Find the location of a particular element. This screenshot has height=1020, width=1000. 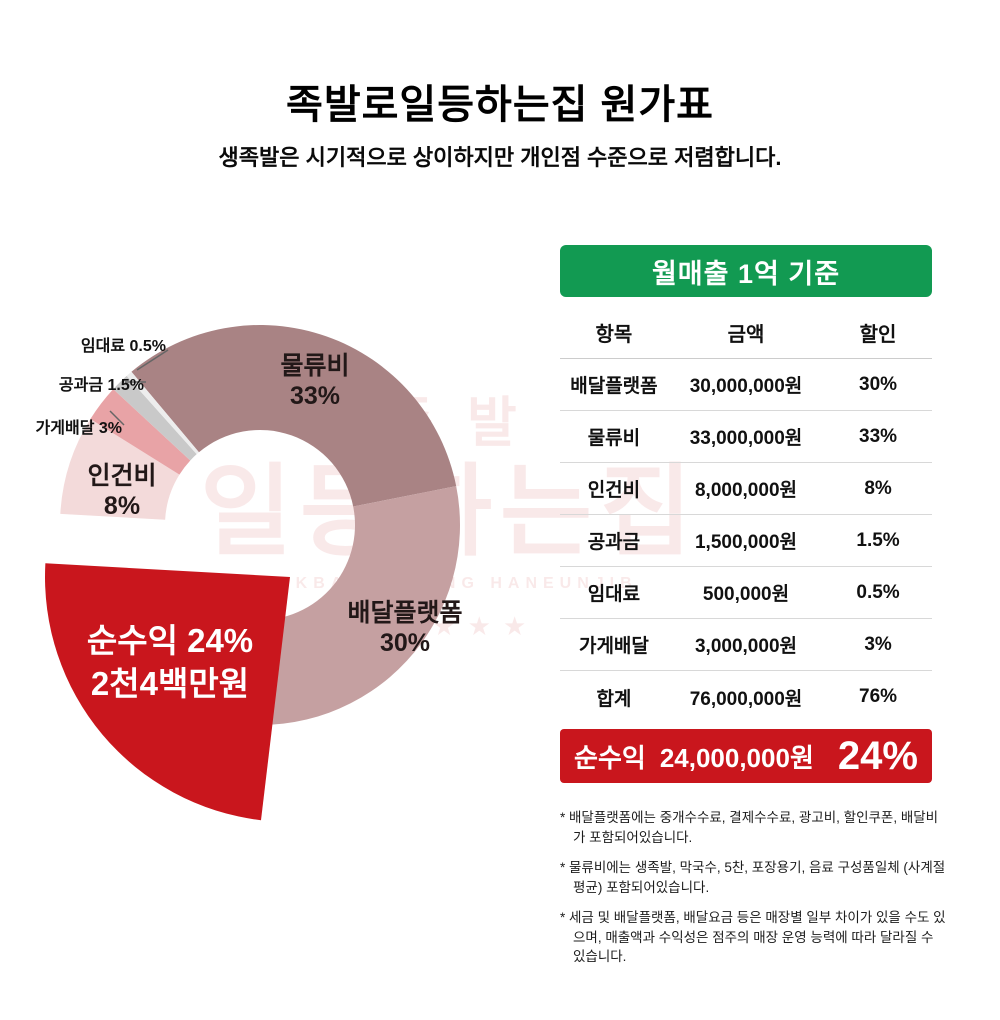

pie-label-store-delivery-pct: 3% is located at coordinates (110, 428).